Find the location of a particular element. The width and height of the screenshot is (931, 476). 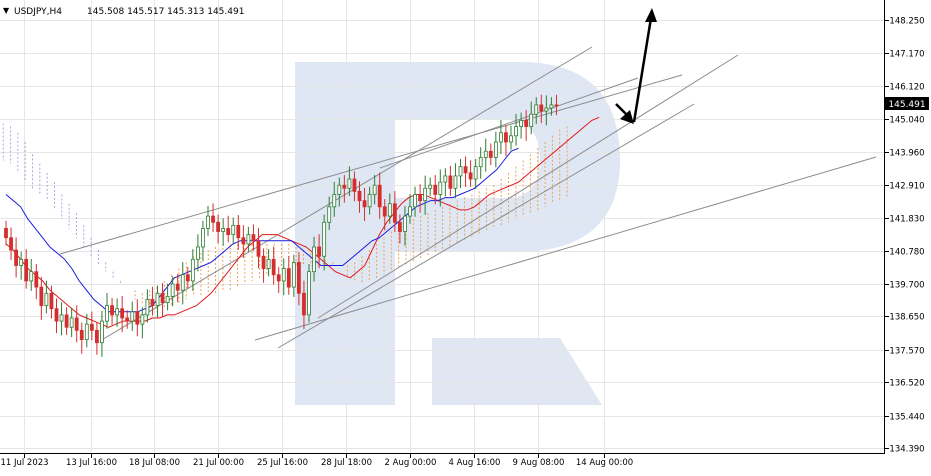

x-tick-label: 2 Aug 00:00 is located at coordinates (411, 463).